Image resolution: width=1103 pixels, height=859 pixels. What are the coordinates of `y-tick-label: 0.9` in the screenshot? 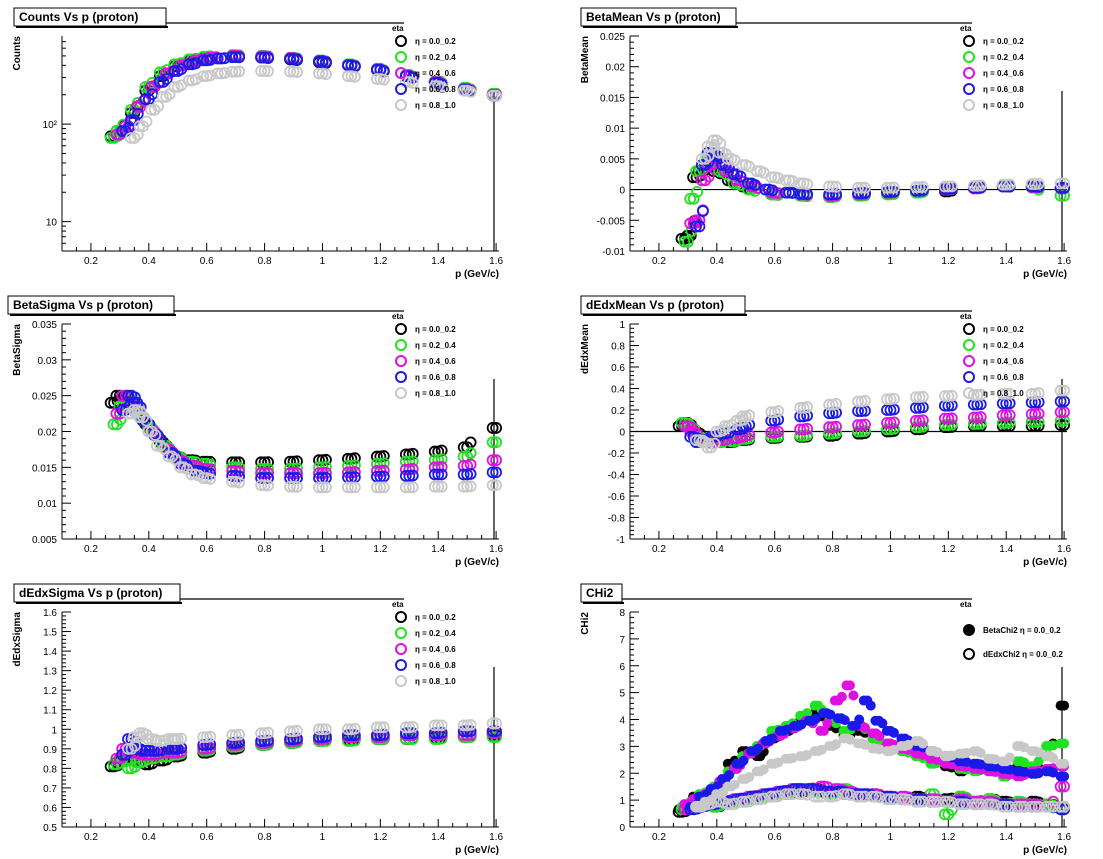 It's located at (50, 750).